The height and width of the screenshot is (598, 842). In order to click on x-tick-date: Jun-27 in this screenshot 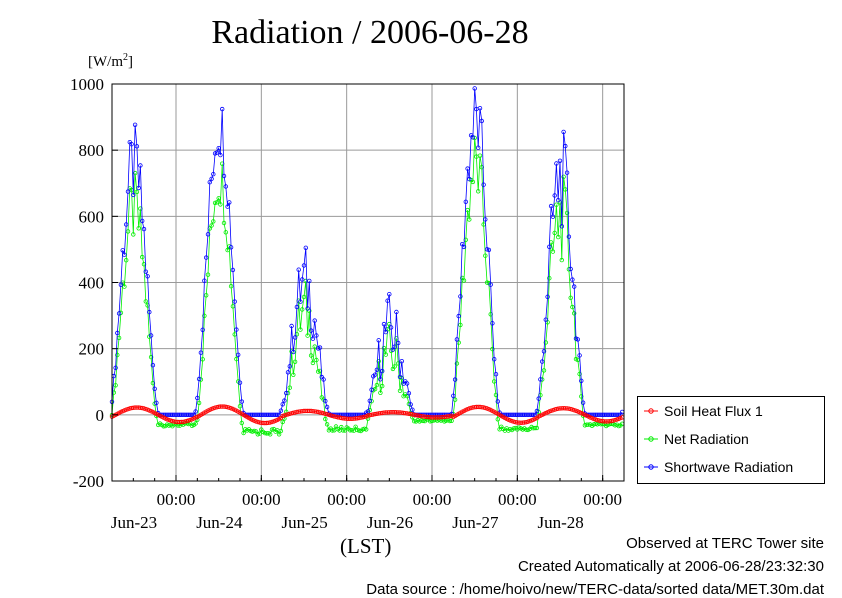, I will do `click(475, 522)`.